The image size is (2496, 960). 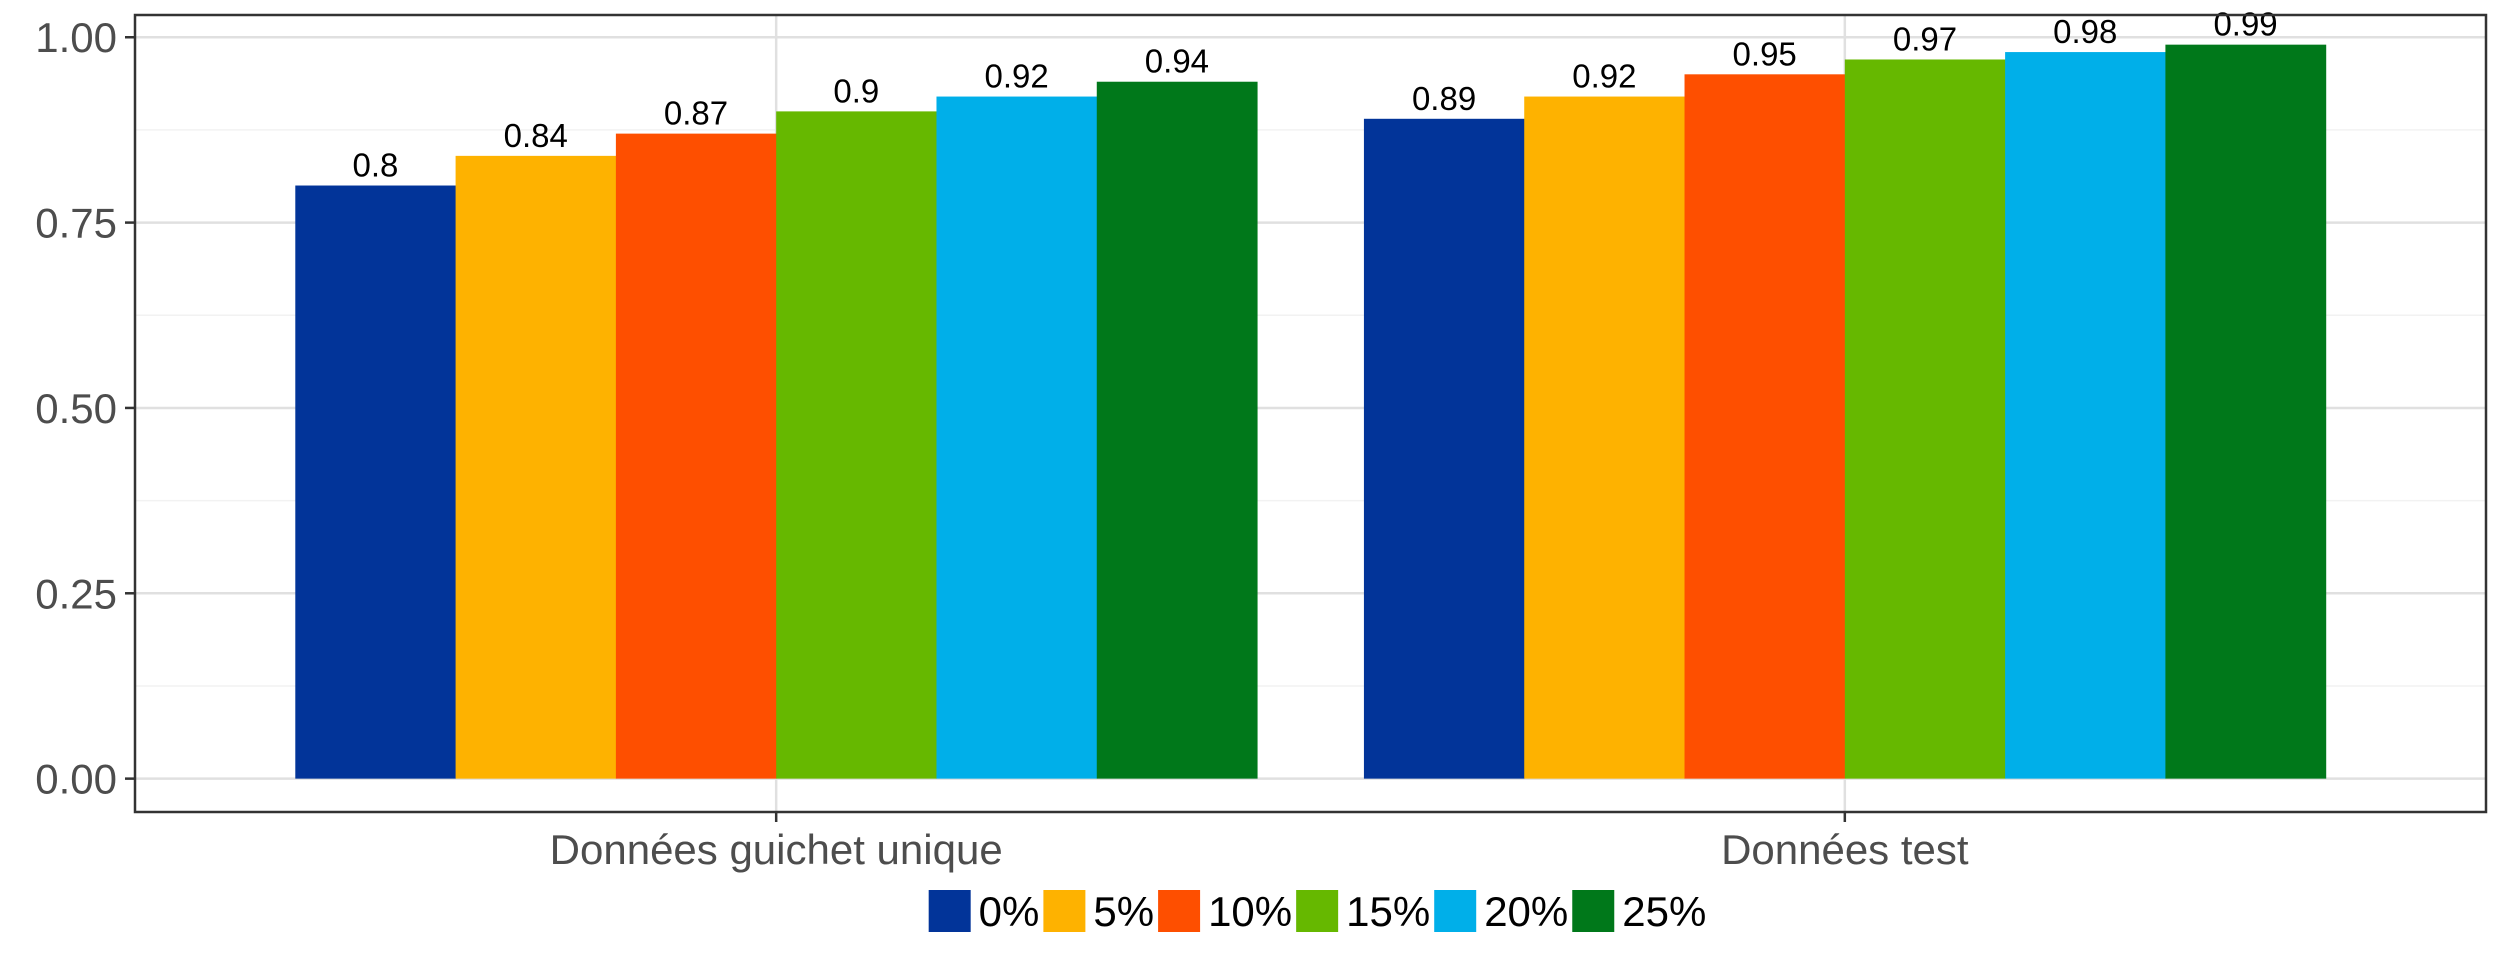 What do you see at coordinates (76, 779) in the screenshot?
I see `y-tick-label: 0.00` at bounding box center [76, 779].